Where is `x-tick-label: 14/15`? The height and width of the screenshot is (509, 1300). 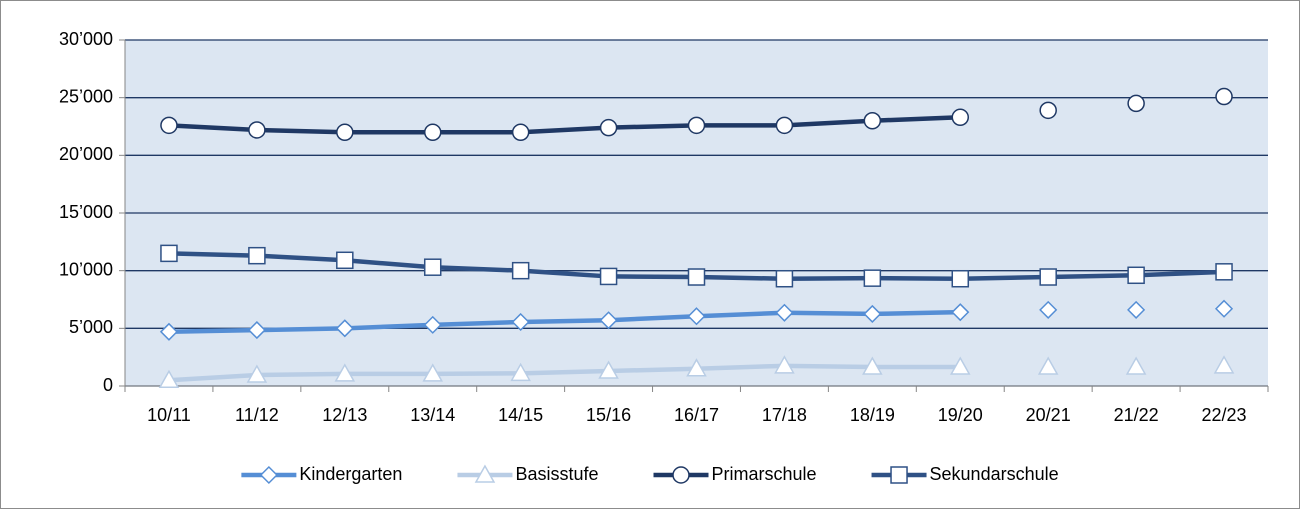
x-tick-label: 14/15 is located at coordinates (520, 415).